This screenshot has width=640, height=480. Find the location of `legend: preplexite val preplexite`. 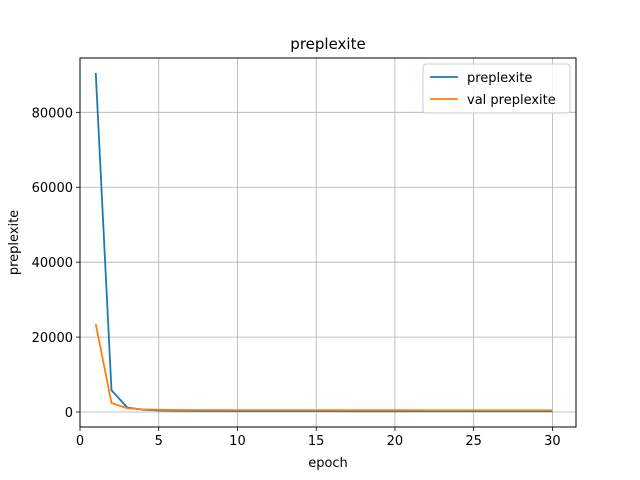

legend: preplexite val preplexite is located at coordinates (496, 88).